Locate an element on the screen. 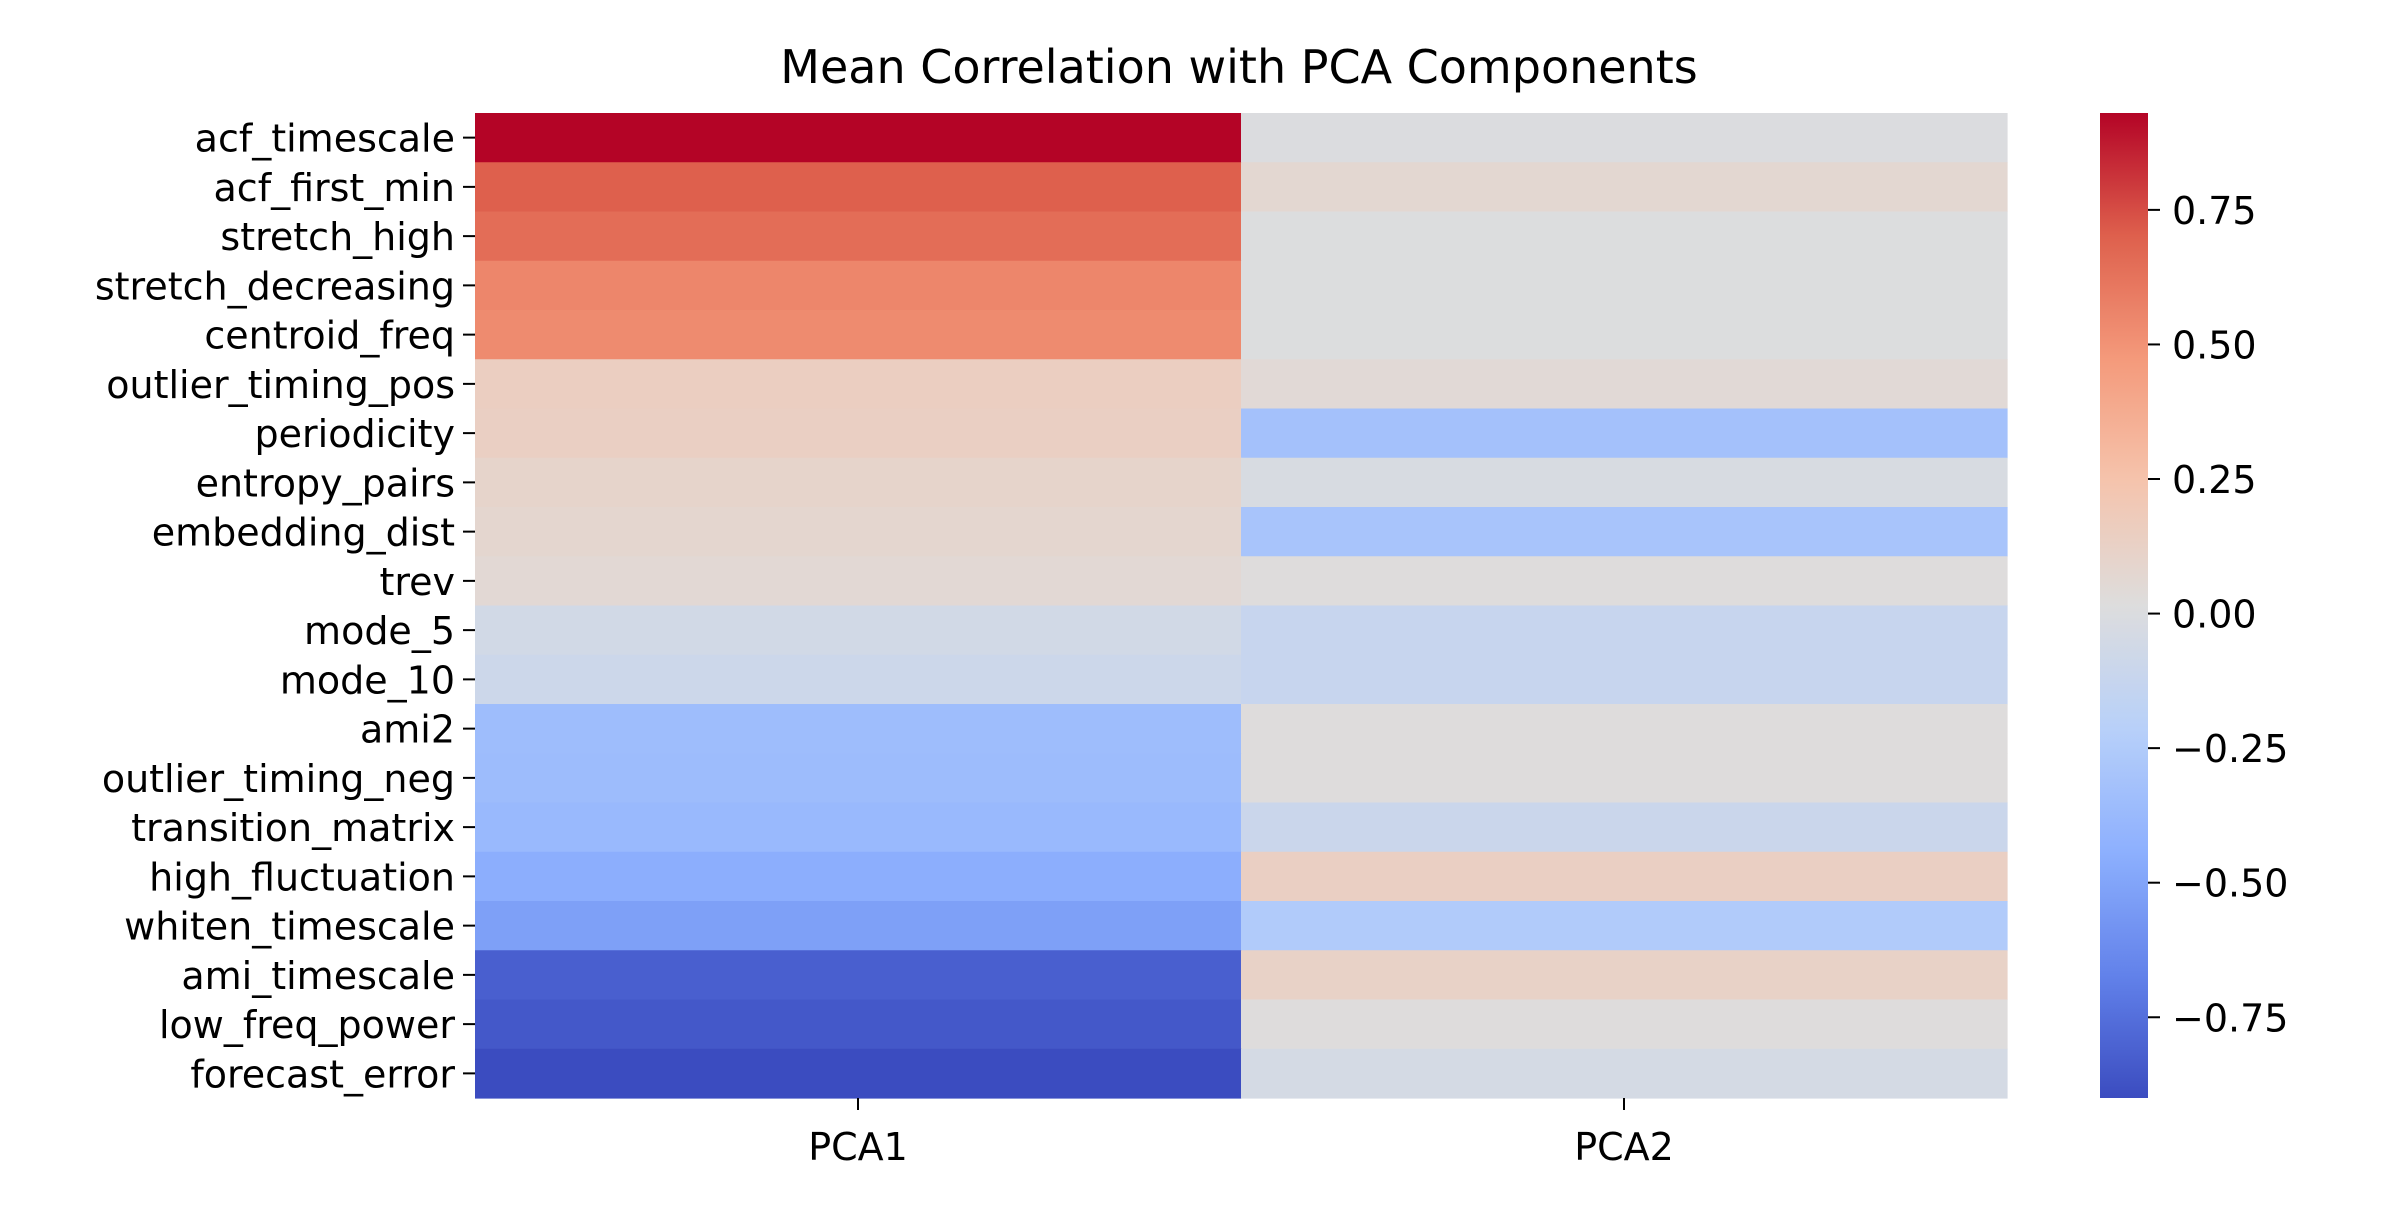  row-label-embedding_dist: embedding_dist is located at coordinates (303, 533).